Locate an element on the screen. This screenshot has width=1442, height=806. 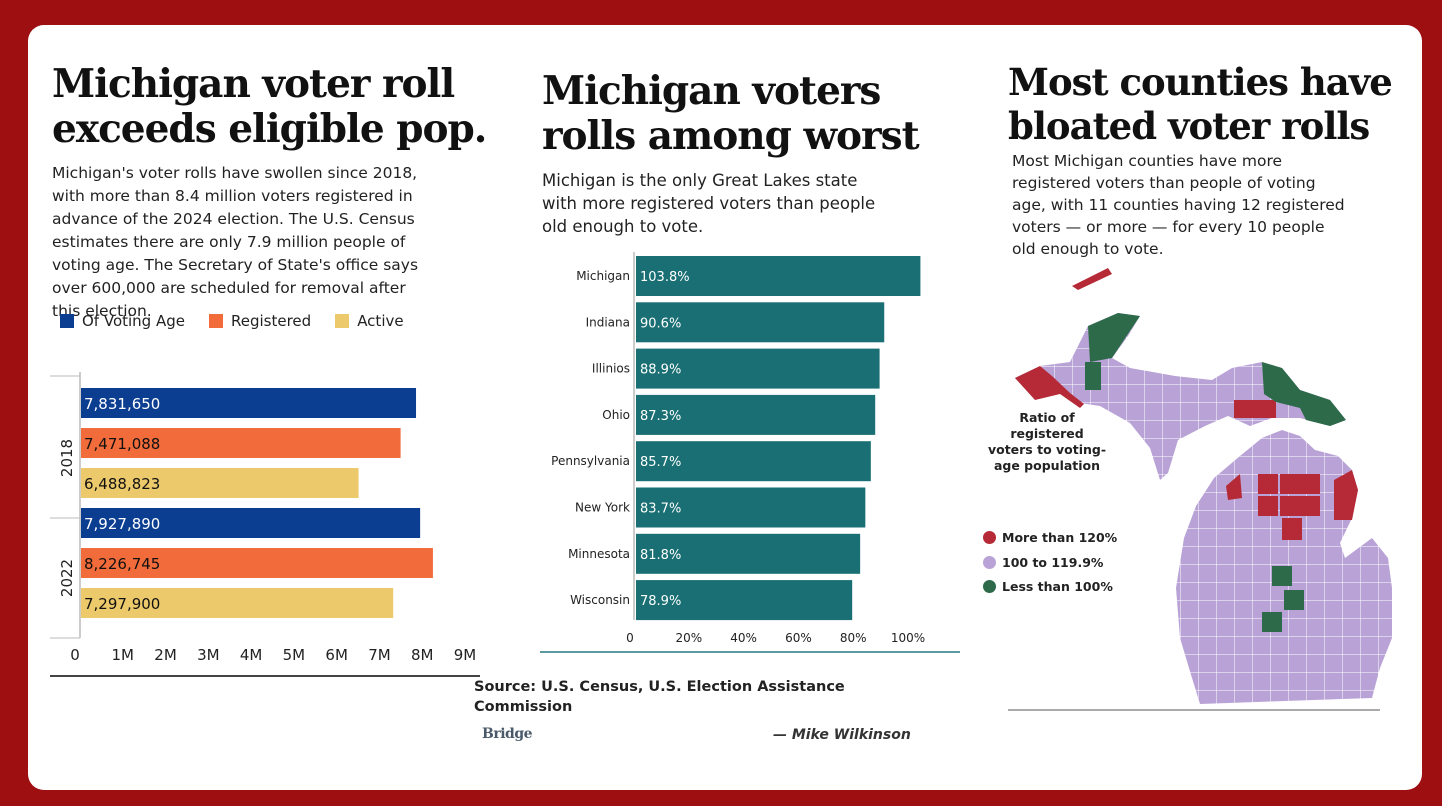
map-legend-item-mid: 100 to 119.9% is located at coordinates (1043, 562).